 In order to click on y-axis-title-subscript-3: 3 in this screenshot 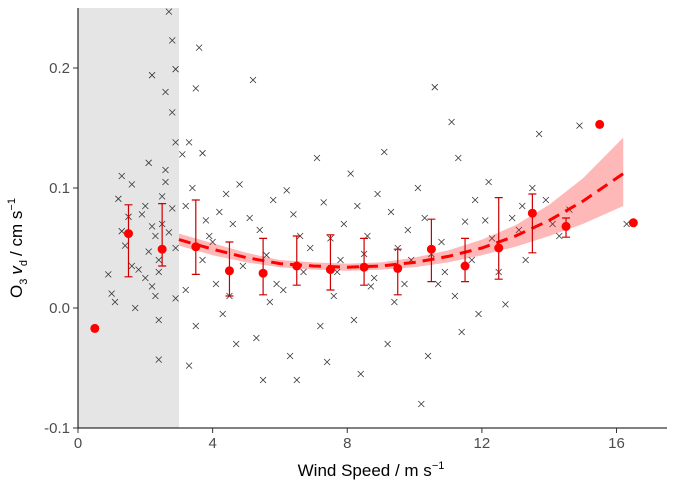, I will do `click(24, 282)`.